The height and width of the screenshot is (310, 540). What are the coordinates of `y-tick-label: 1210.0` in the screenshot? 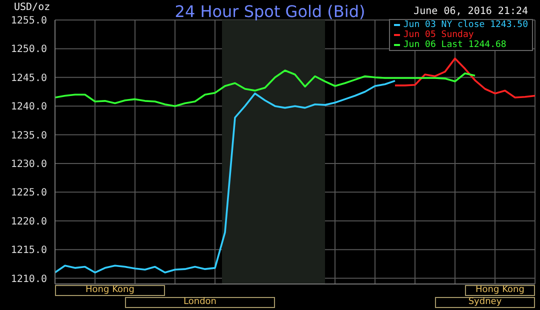 It's located at (28, 279).